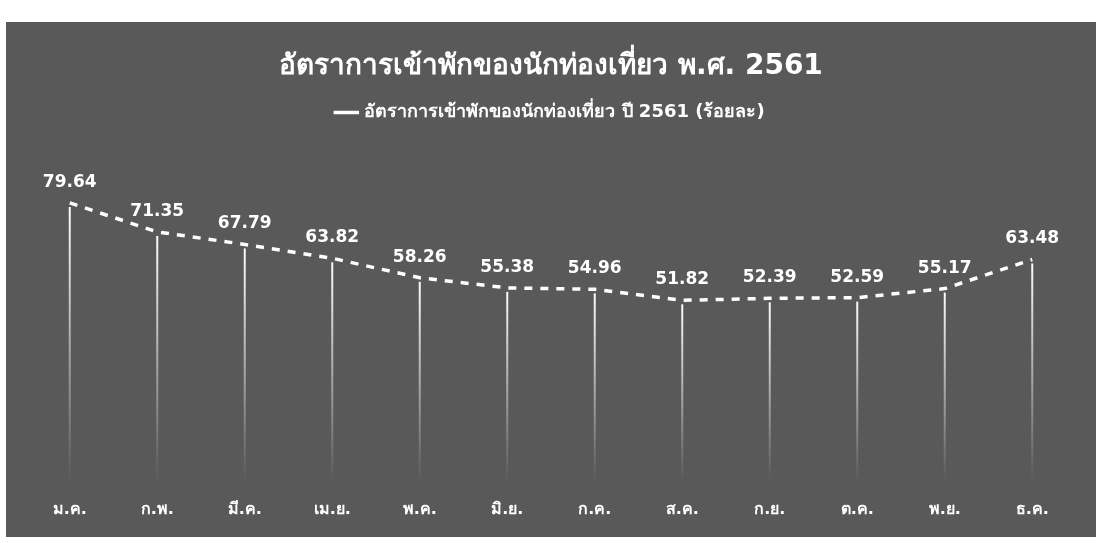  Describe the element at coordinates (69, 508) in the screenshot. I see `x-tick-label: ม.ค.` at that location.